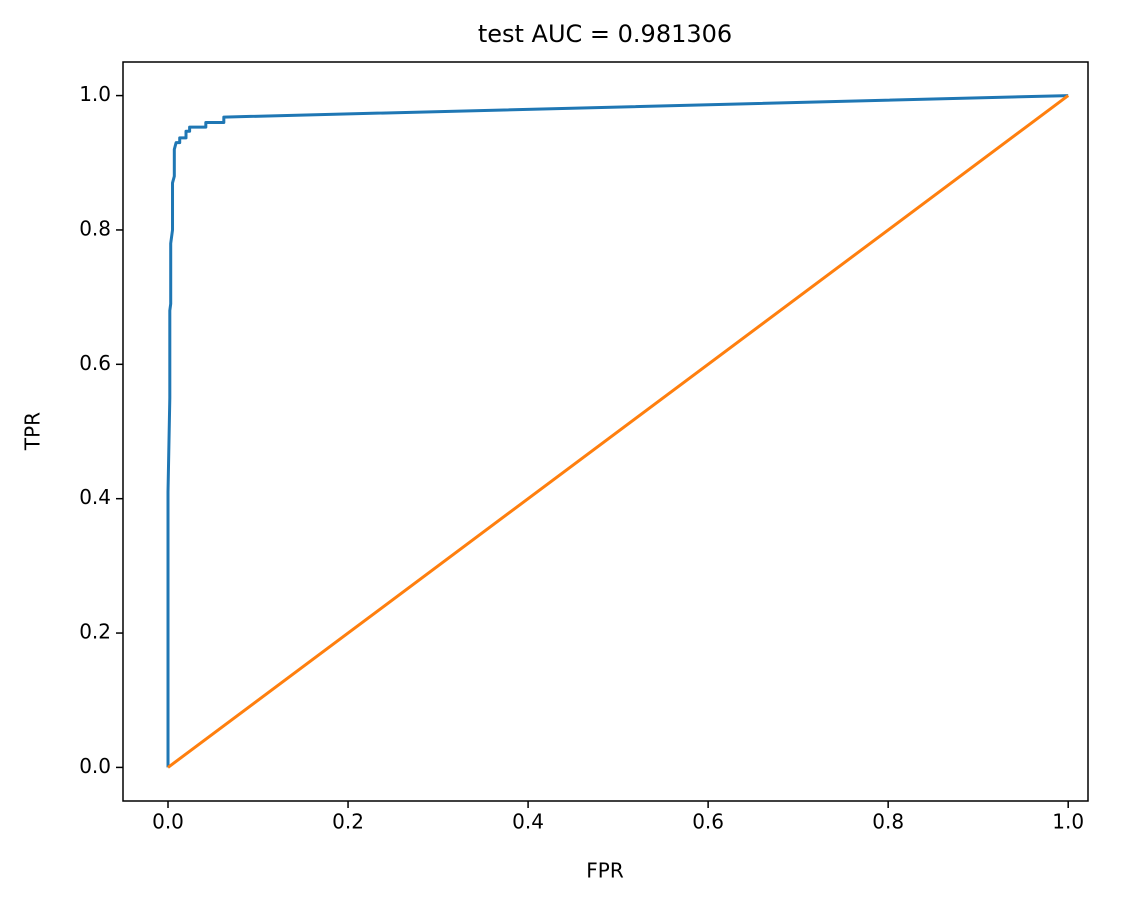 The image size is (1134, 908). What do you see at coordinates (95, 497) in the screenshot?
I see `y-tick-label: 0.4` at bounding box center [95, 497].